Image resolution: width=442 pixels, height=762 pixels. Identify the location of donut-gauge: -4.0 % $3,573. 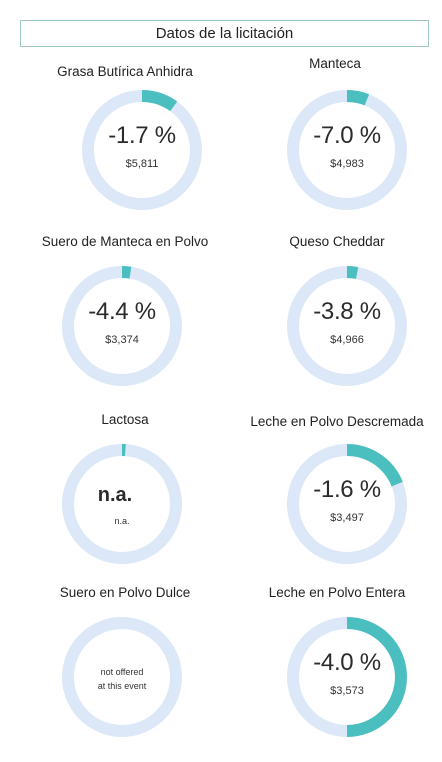
(347, 677).